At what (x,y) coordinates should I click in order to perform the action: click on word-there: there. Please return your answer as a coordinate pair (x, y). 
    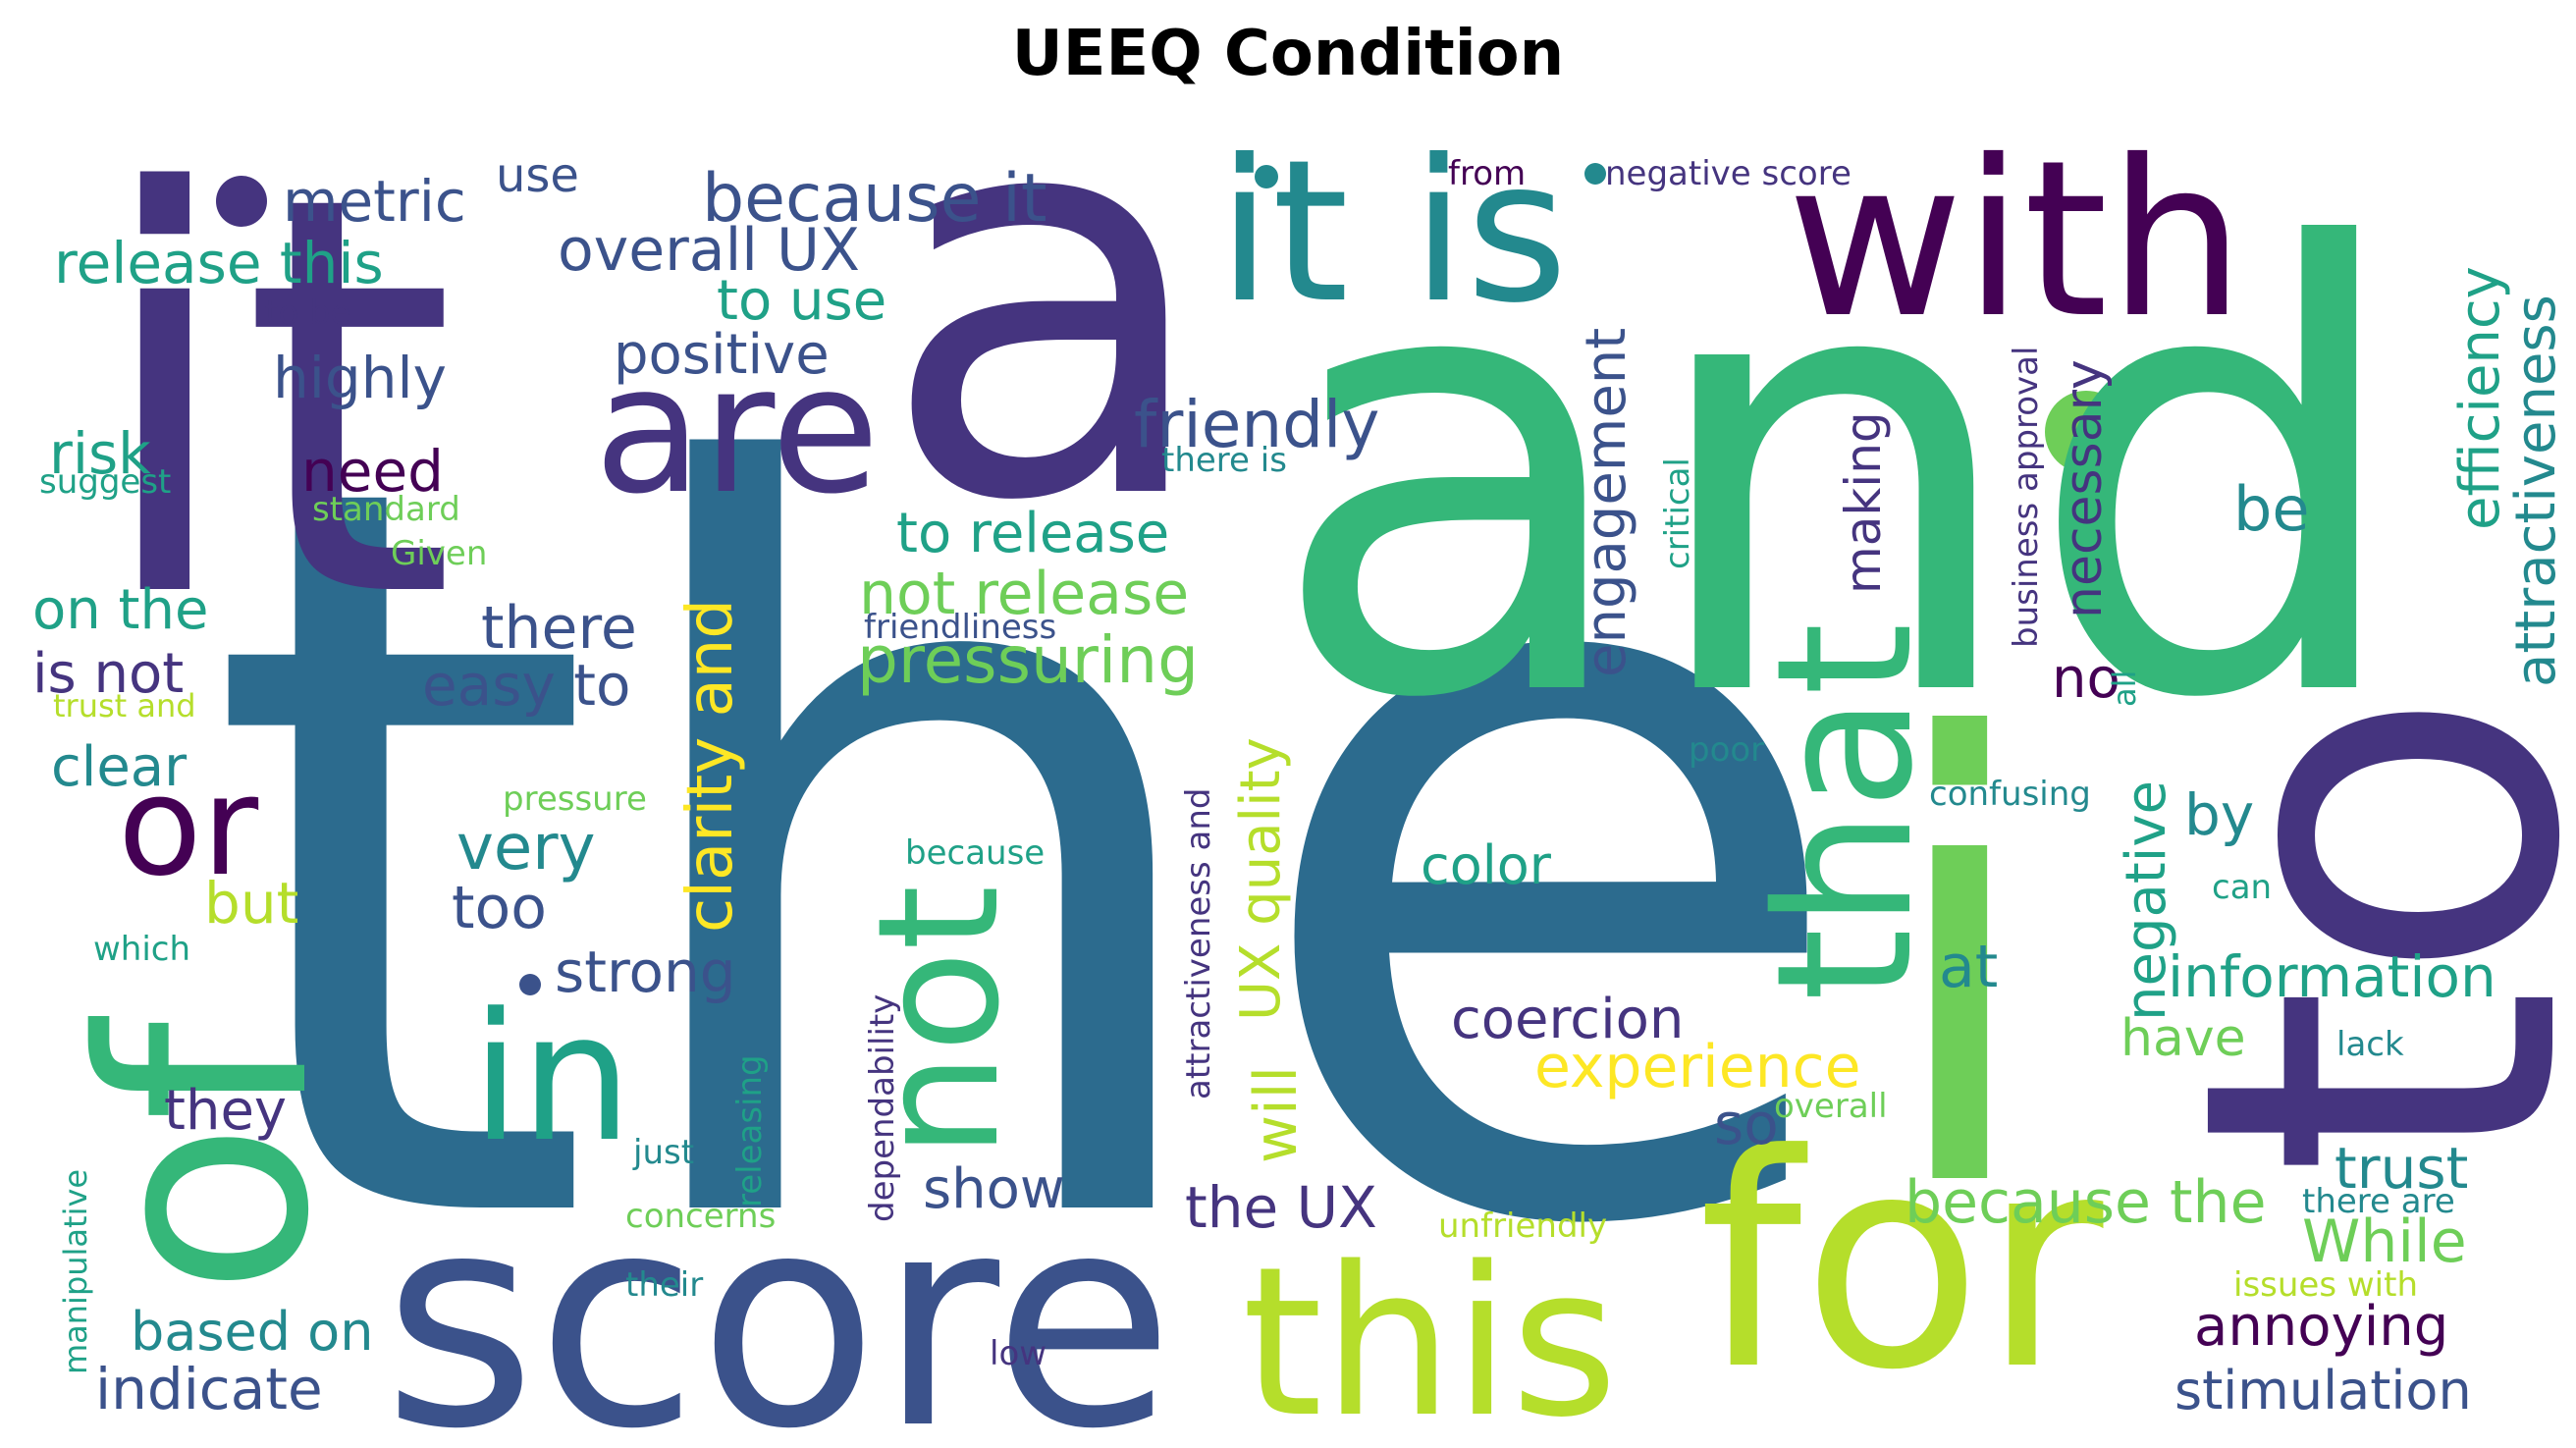
    Looking at the image, I should click on (559, 628).